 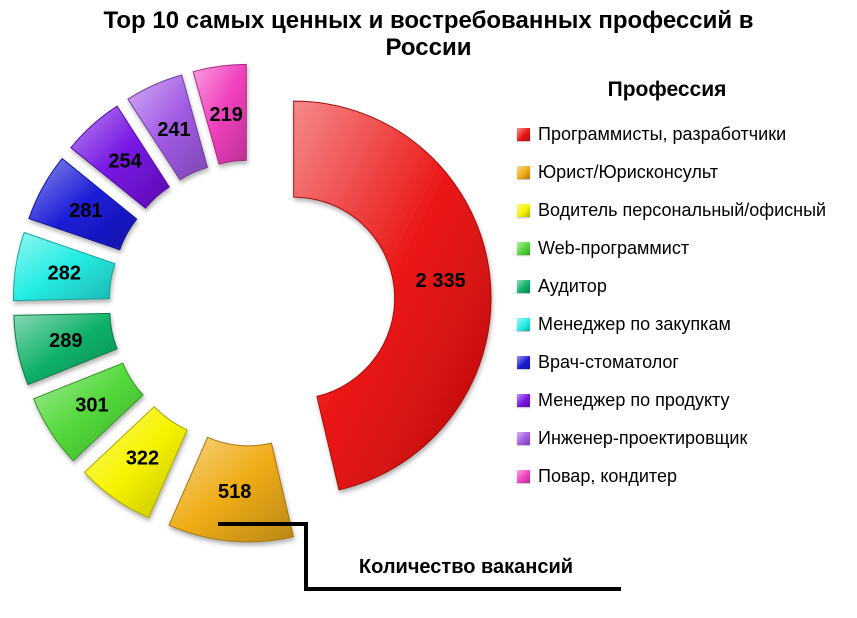 I want to click on legend-item: Web-программист, so click(x=686, y=248).